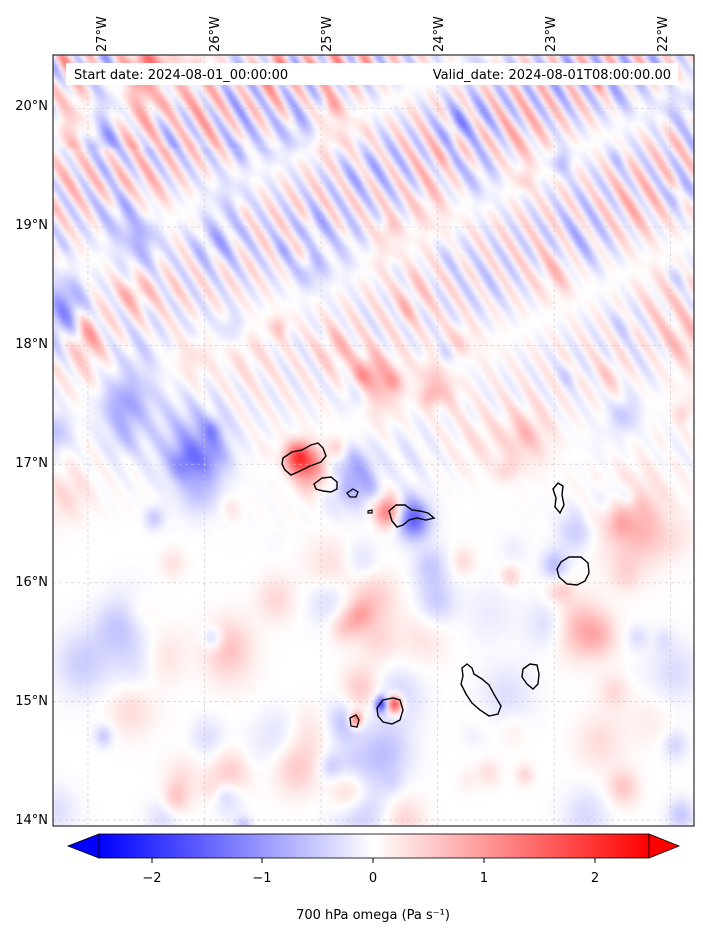 The image size is (703, 936). Describe the element at coordinates (31, 106) in the screenshot. I see `lat-tick-label: 20°N` at that location.